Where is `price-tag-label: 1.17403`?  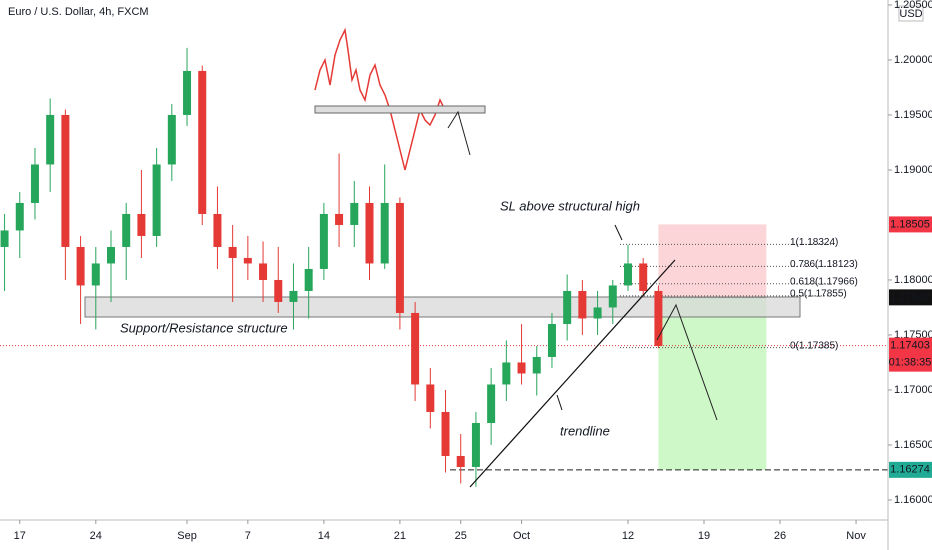
price-tag-label: 1.17403 is located at coordinates (910, 346).